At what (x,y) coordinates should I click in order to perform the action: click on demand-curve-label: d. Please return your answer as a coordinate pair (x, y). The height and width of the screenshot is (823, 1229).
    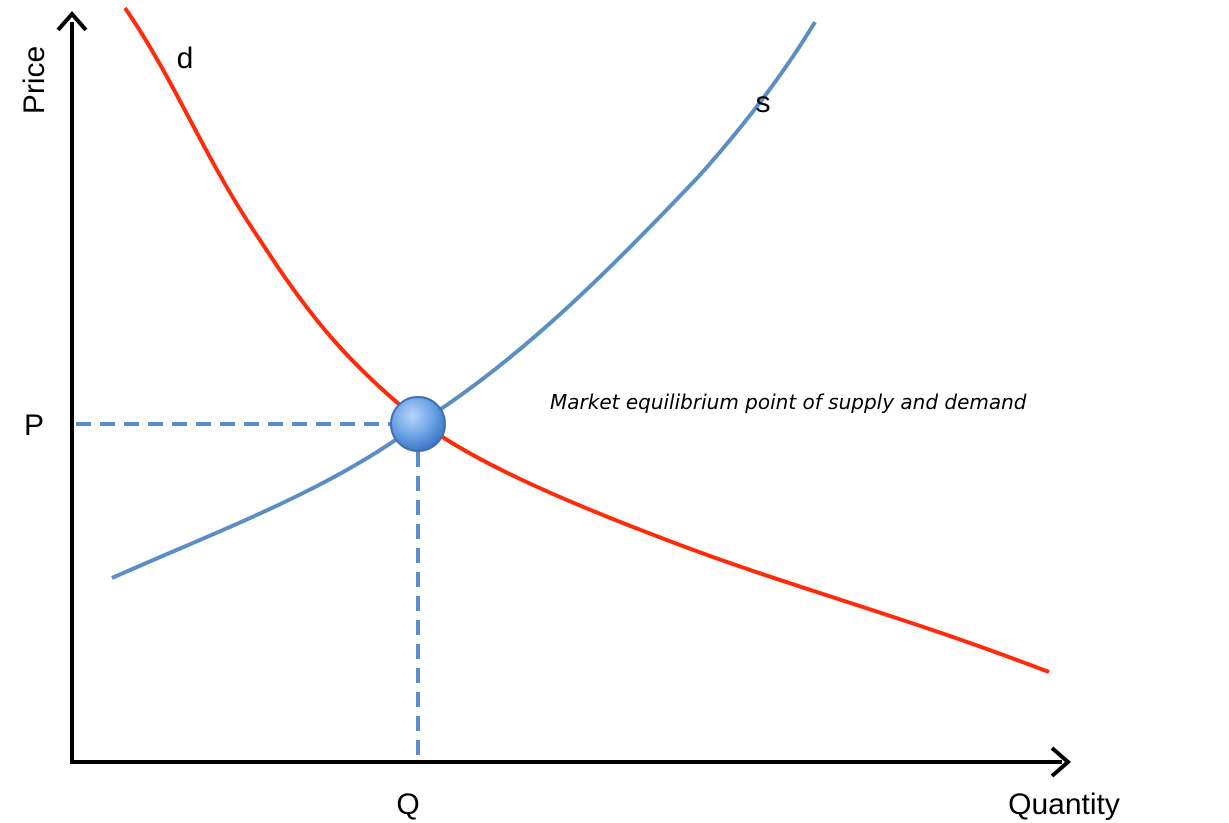
    Looking at the image, I should click on (185, 58).